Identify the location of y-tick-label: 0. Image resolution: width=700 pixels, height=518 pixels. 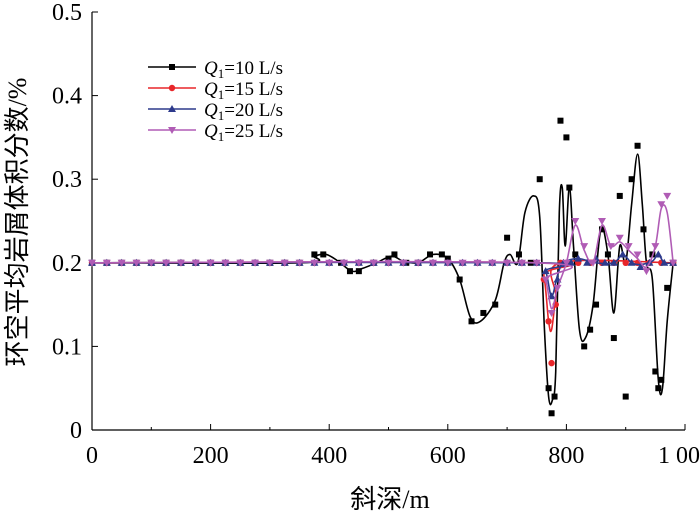
(76, 431).